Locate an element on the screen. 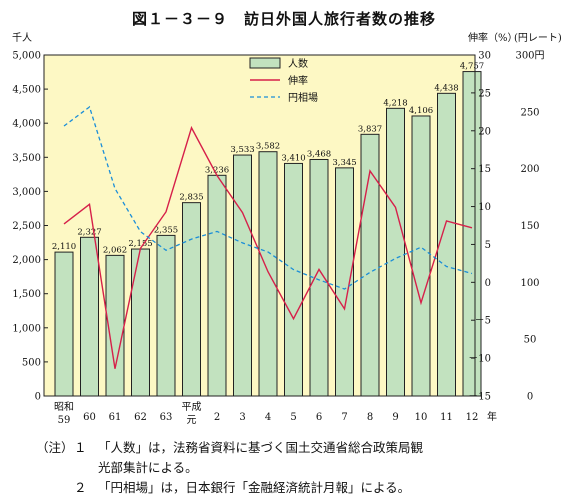 The image size is (568, 502). note-2: ２ 「円相場」は，日本銀行「金融経済統計月報」による。 is located at coordinates (284, 488).